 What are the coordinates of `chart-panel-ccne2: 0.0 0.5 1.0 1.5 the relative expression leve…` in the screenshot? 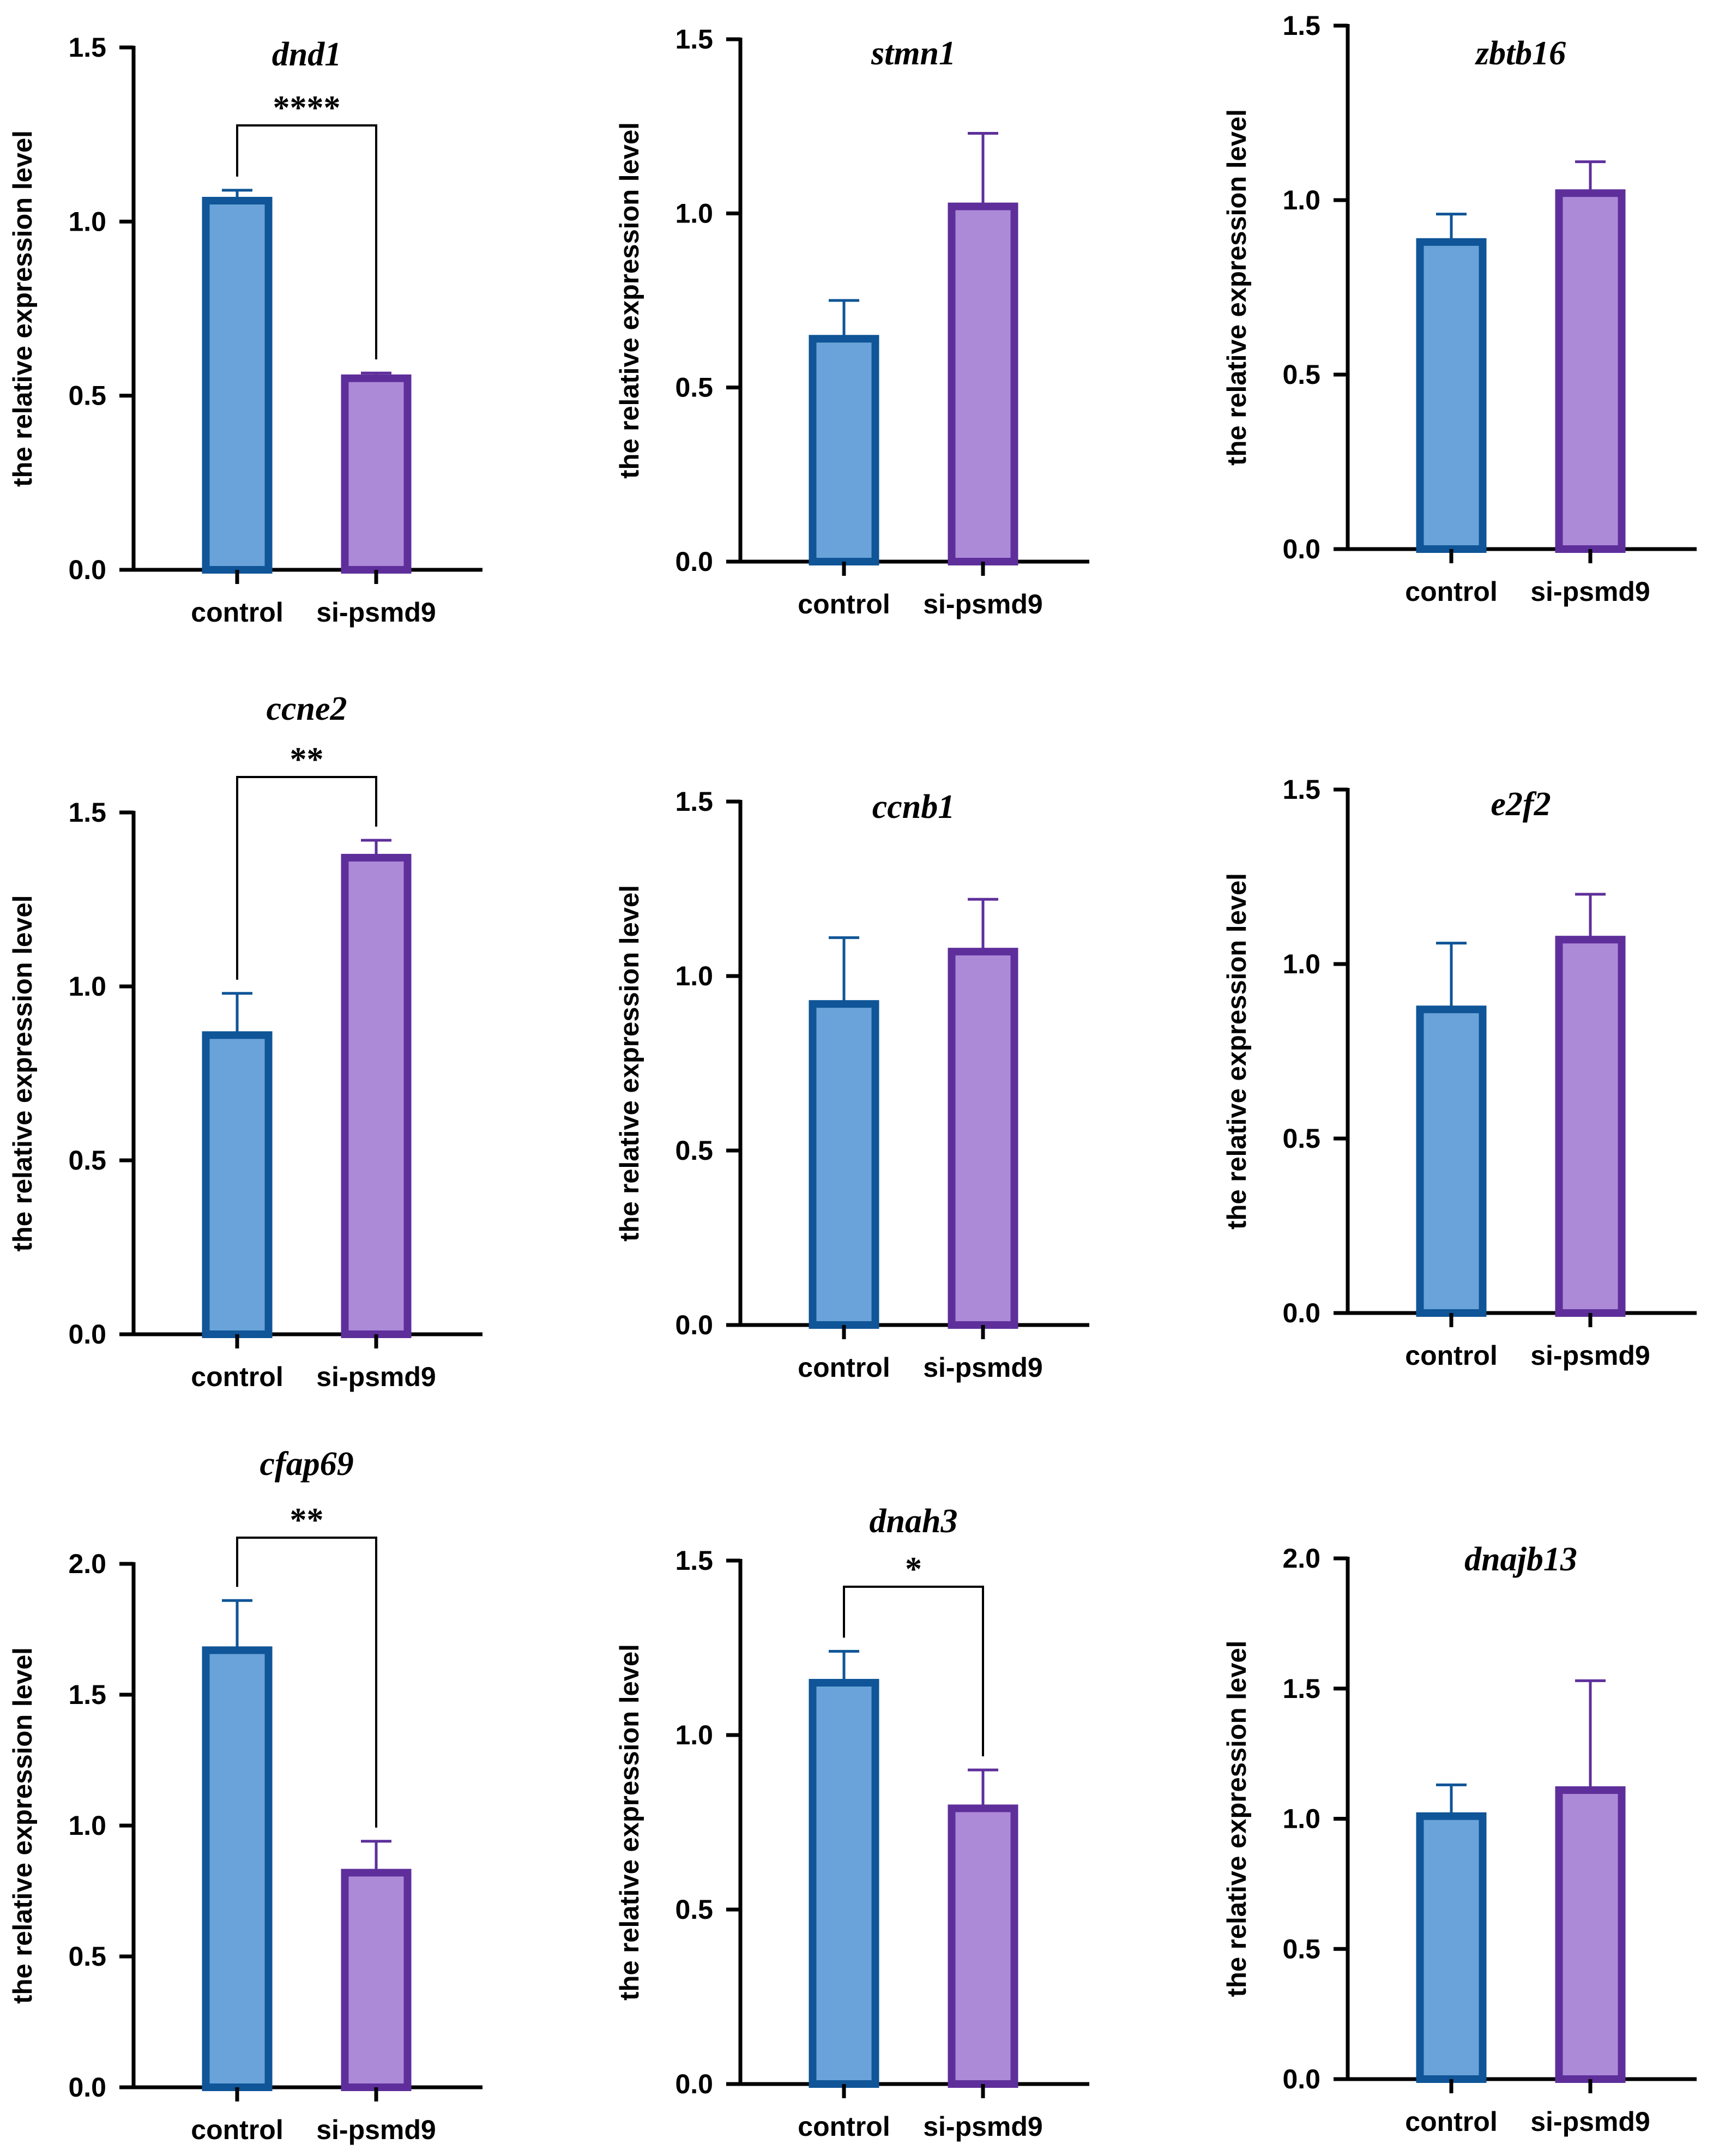 It's located at (245, 1041).